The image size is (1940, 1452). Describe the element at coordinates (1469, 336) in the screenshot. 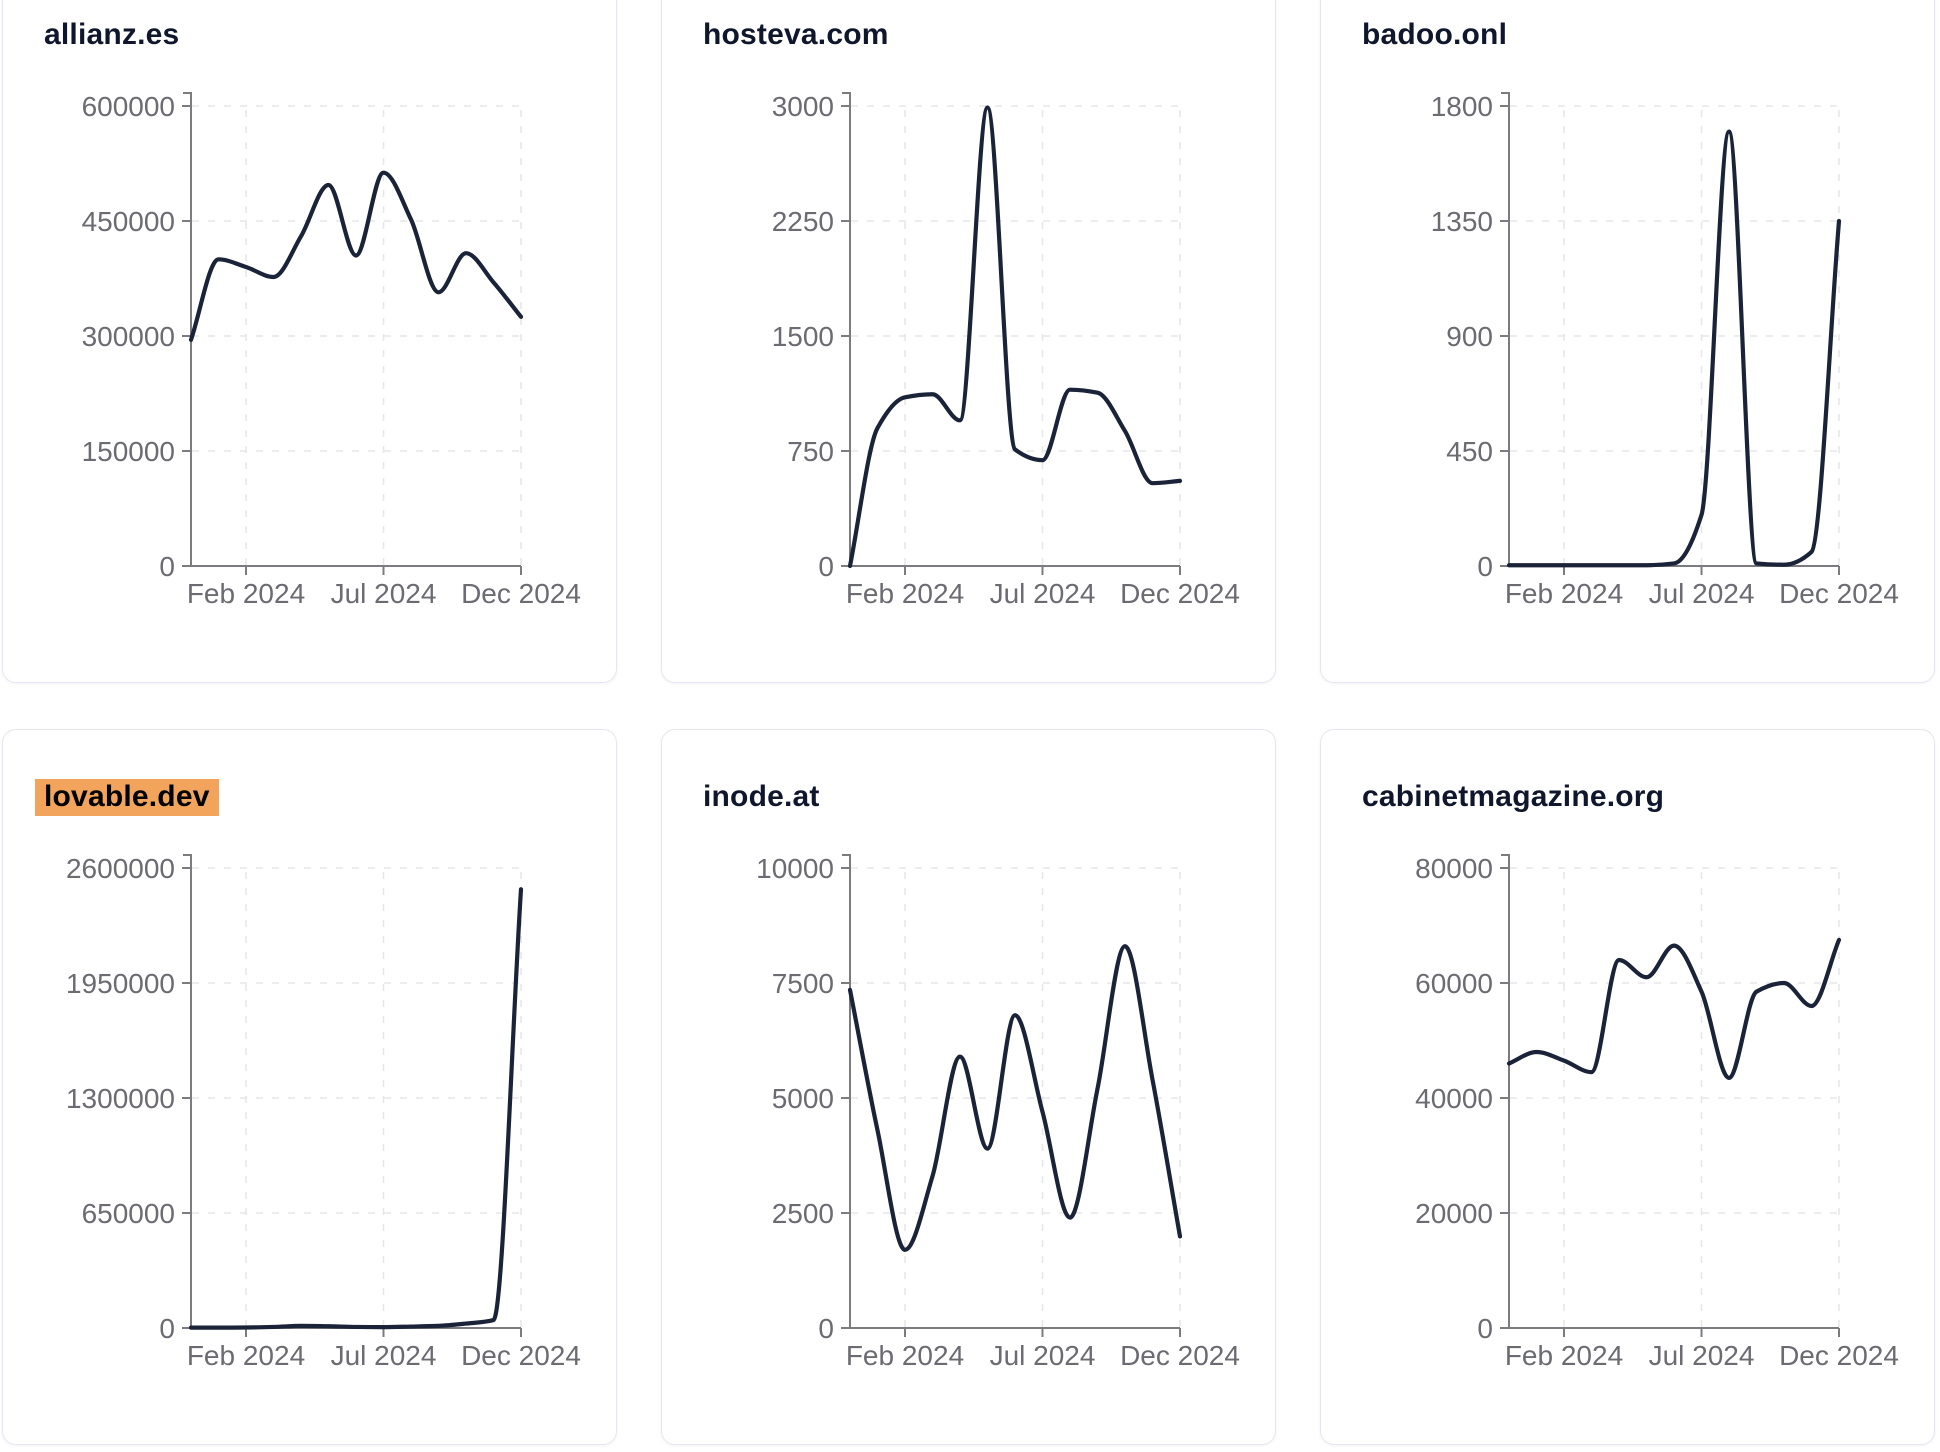

I see `y-axis-label: 900` at that location.